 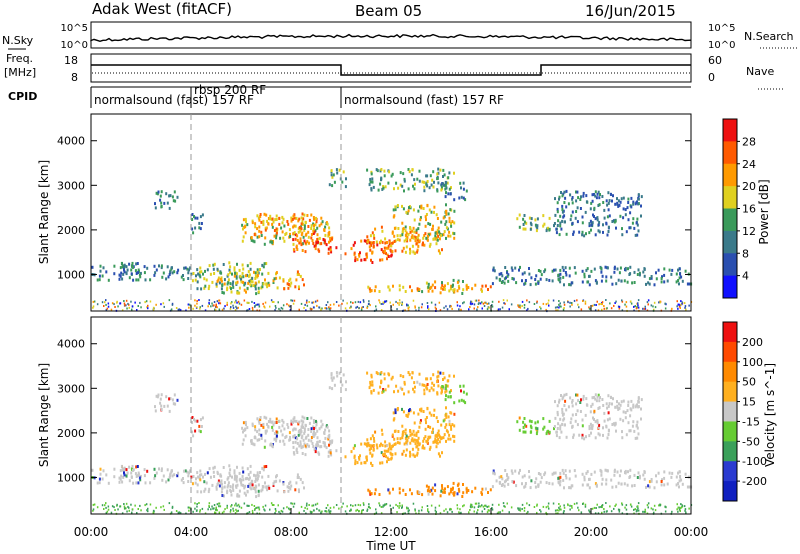 I want to click on x-tick-label: 04:00, so click(x=191, y=532).